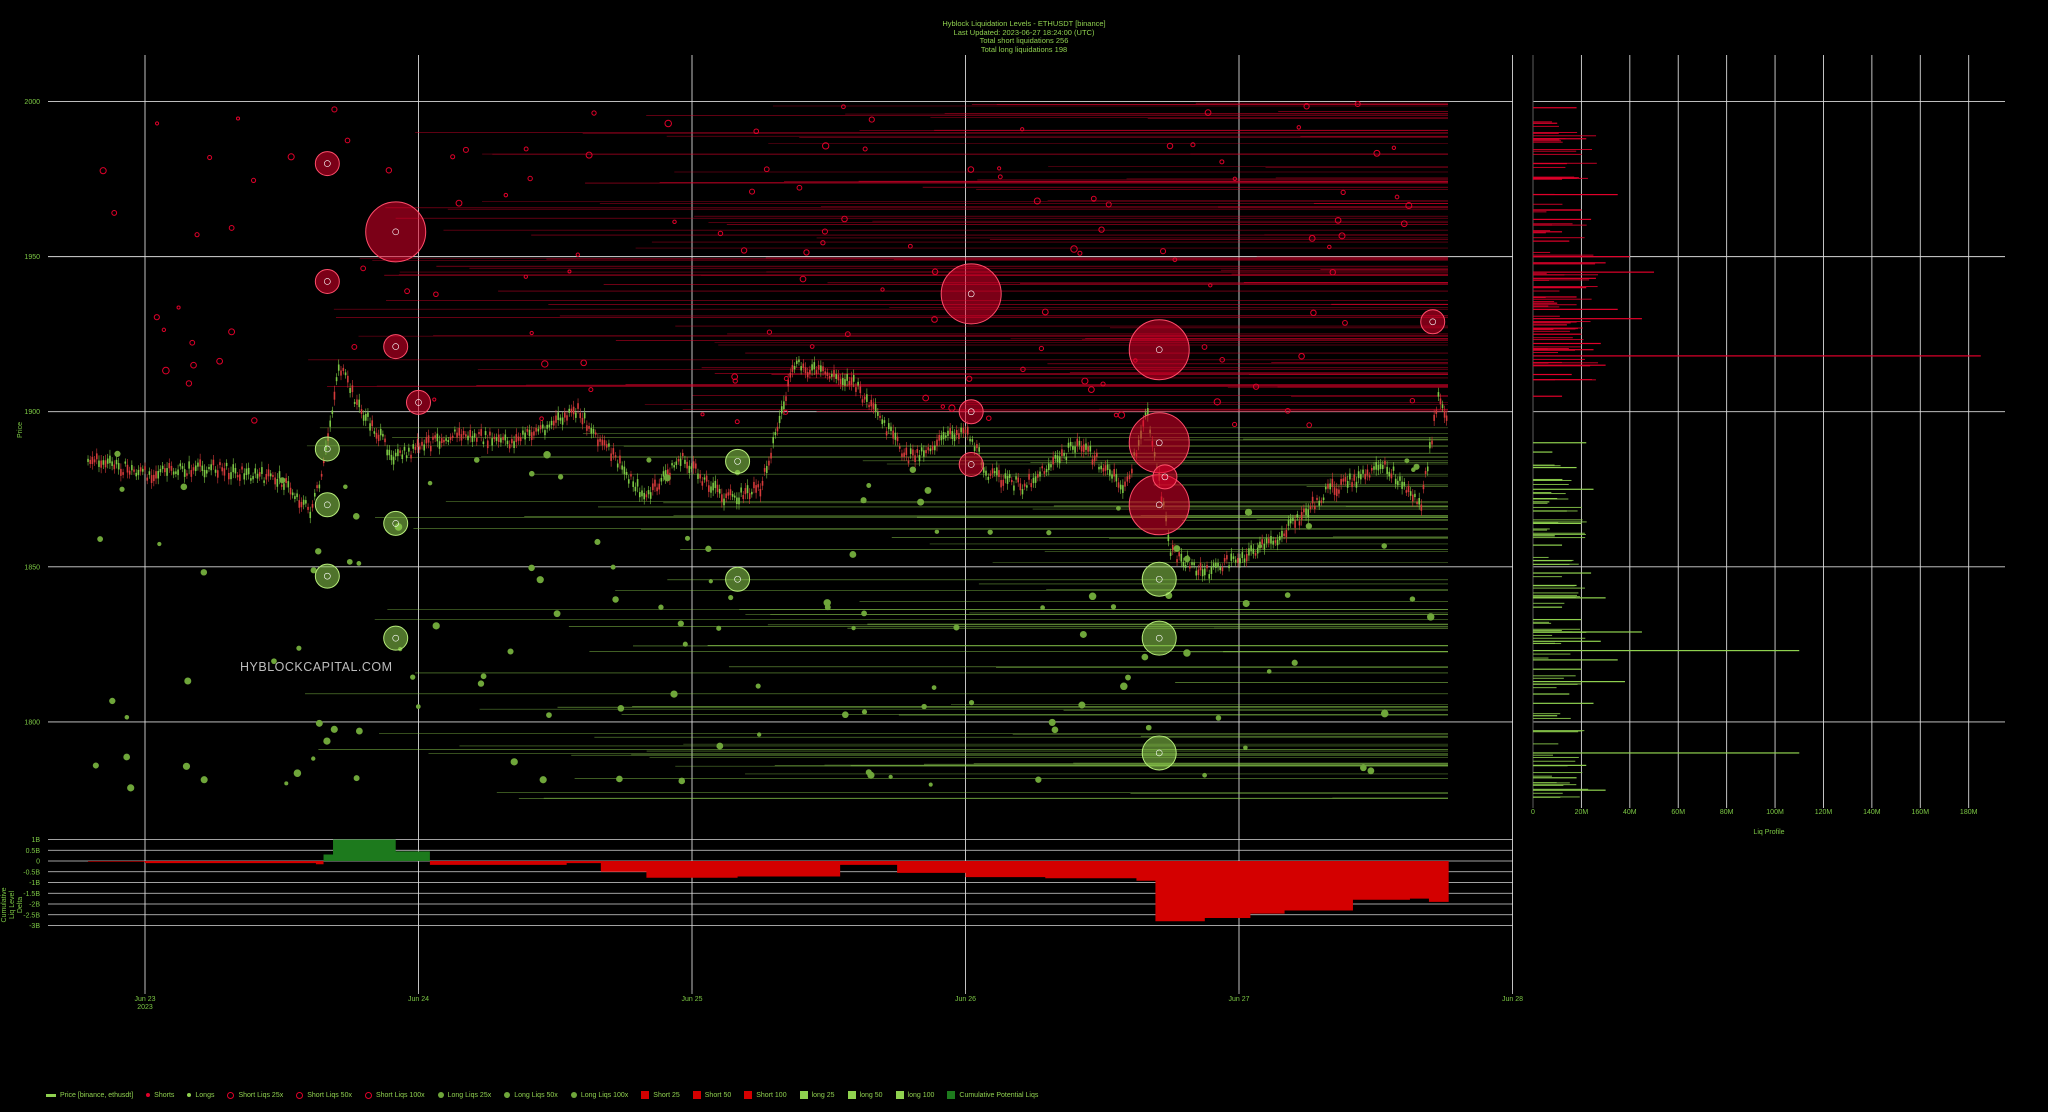  What do you see at coordinates (971, 412) in the screenshot?
I see `bubble-center` at bounding box center [971, 412].